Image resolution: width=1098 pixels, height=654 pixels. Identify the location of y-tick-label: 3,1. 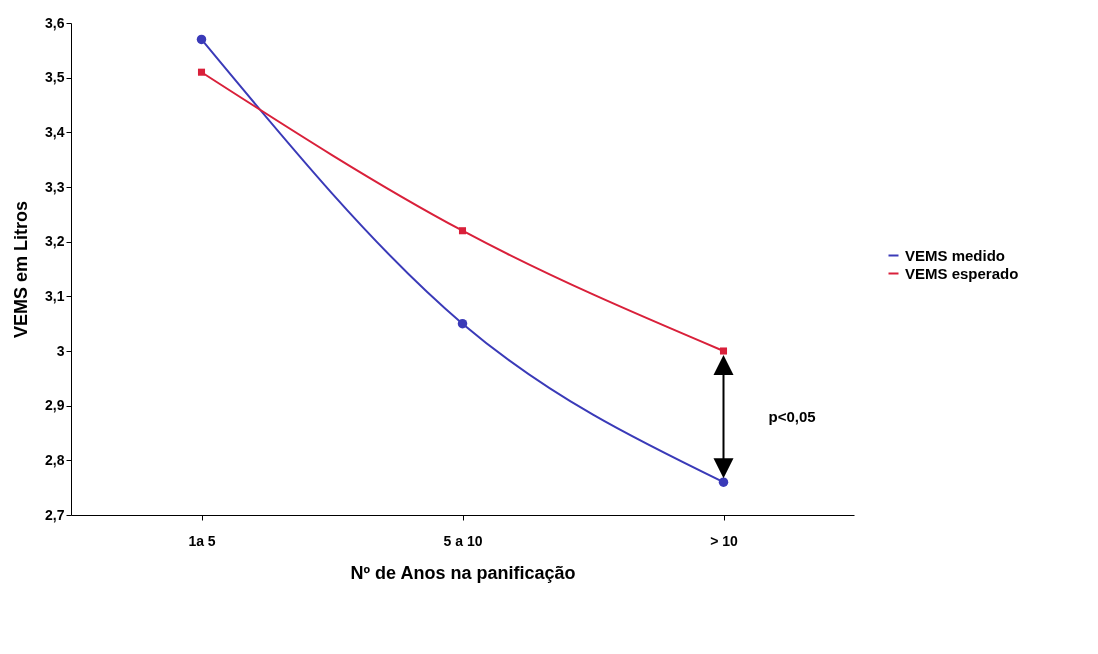
(55, 295).